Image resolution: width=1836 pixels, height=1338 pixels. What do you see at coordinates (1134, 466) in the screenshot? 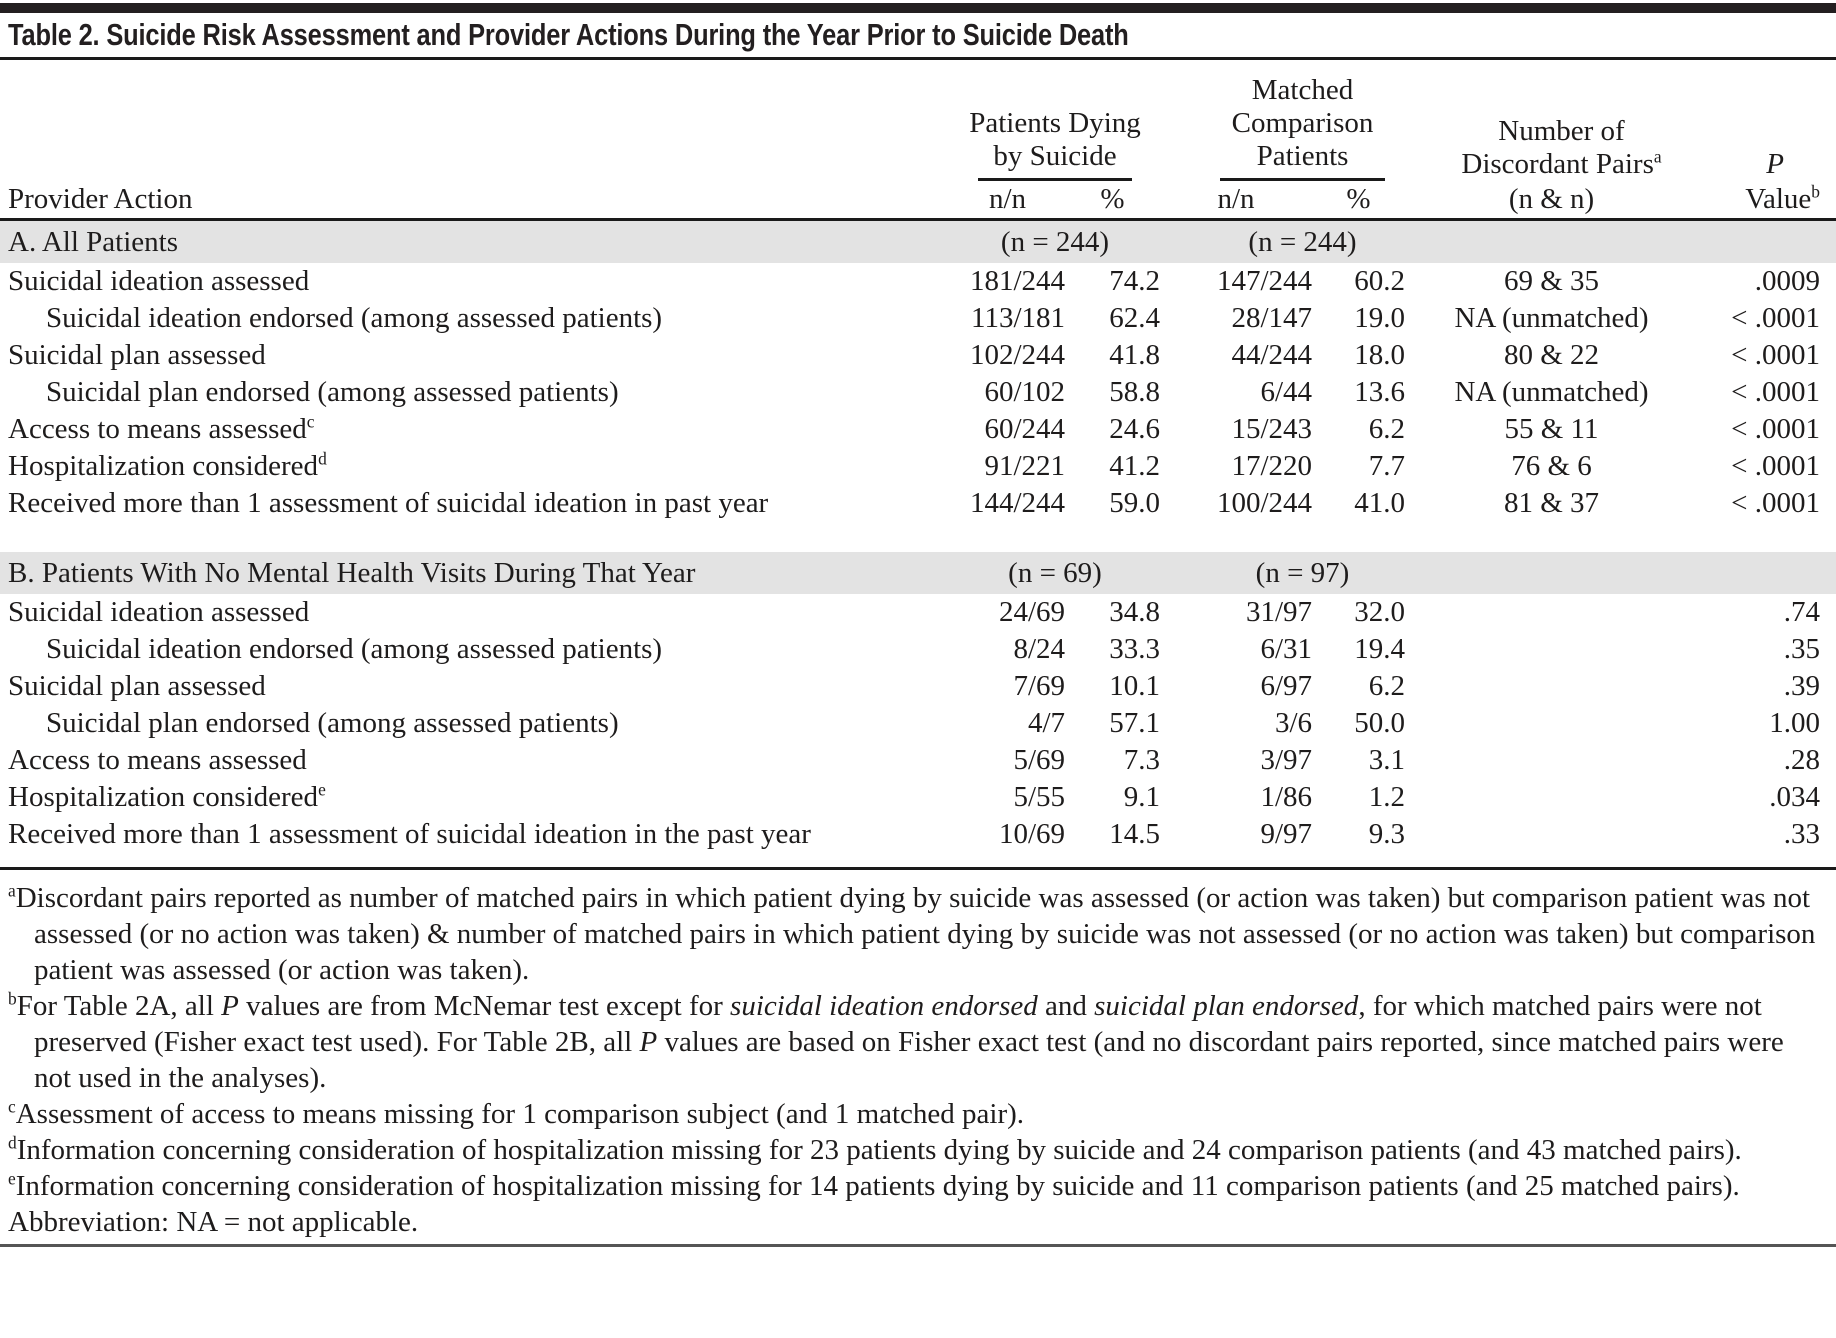
I see `pct-suicide-cell: 41.2` at bounding box center [1134, 466].